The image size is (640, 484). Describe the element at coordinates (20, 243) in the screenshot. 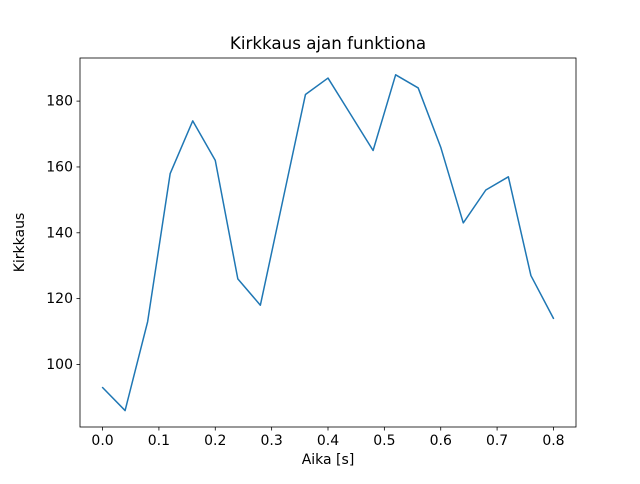

I see `y-axis-label: Kirkkaus` at that location.